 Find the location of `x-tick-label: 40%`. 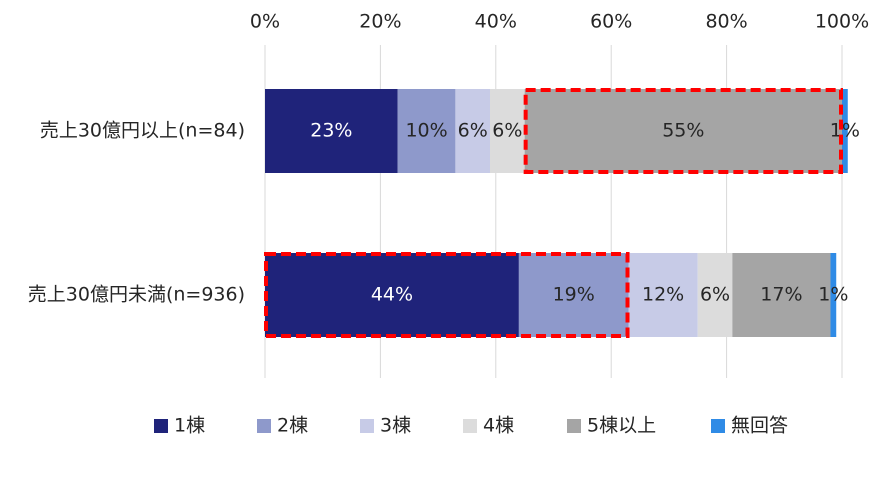

x-tick-label: 40% is located at coordinates (496, 22).